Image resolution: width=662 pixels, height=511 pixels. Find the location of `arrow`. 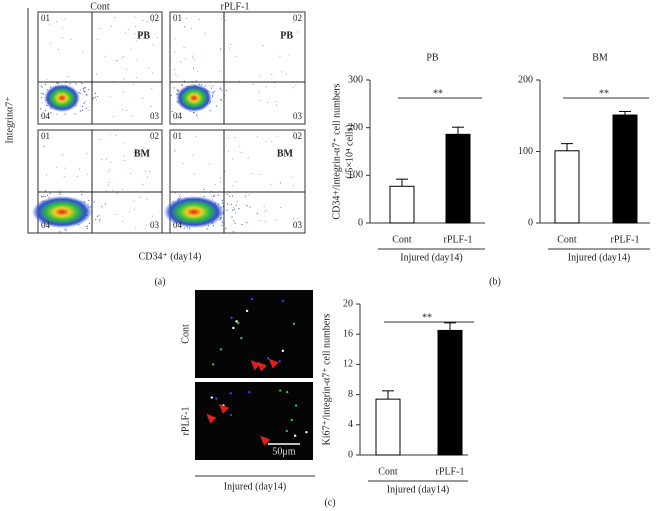

arrow is located at coordinates (273, 363).